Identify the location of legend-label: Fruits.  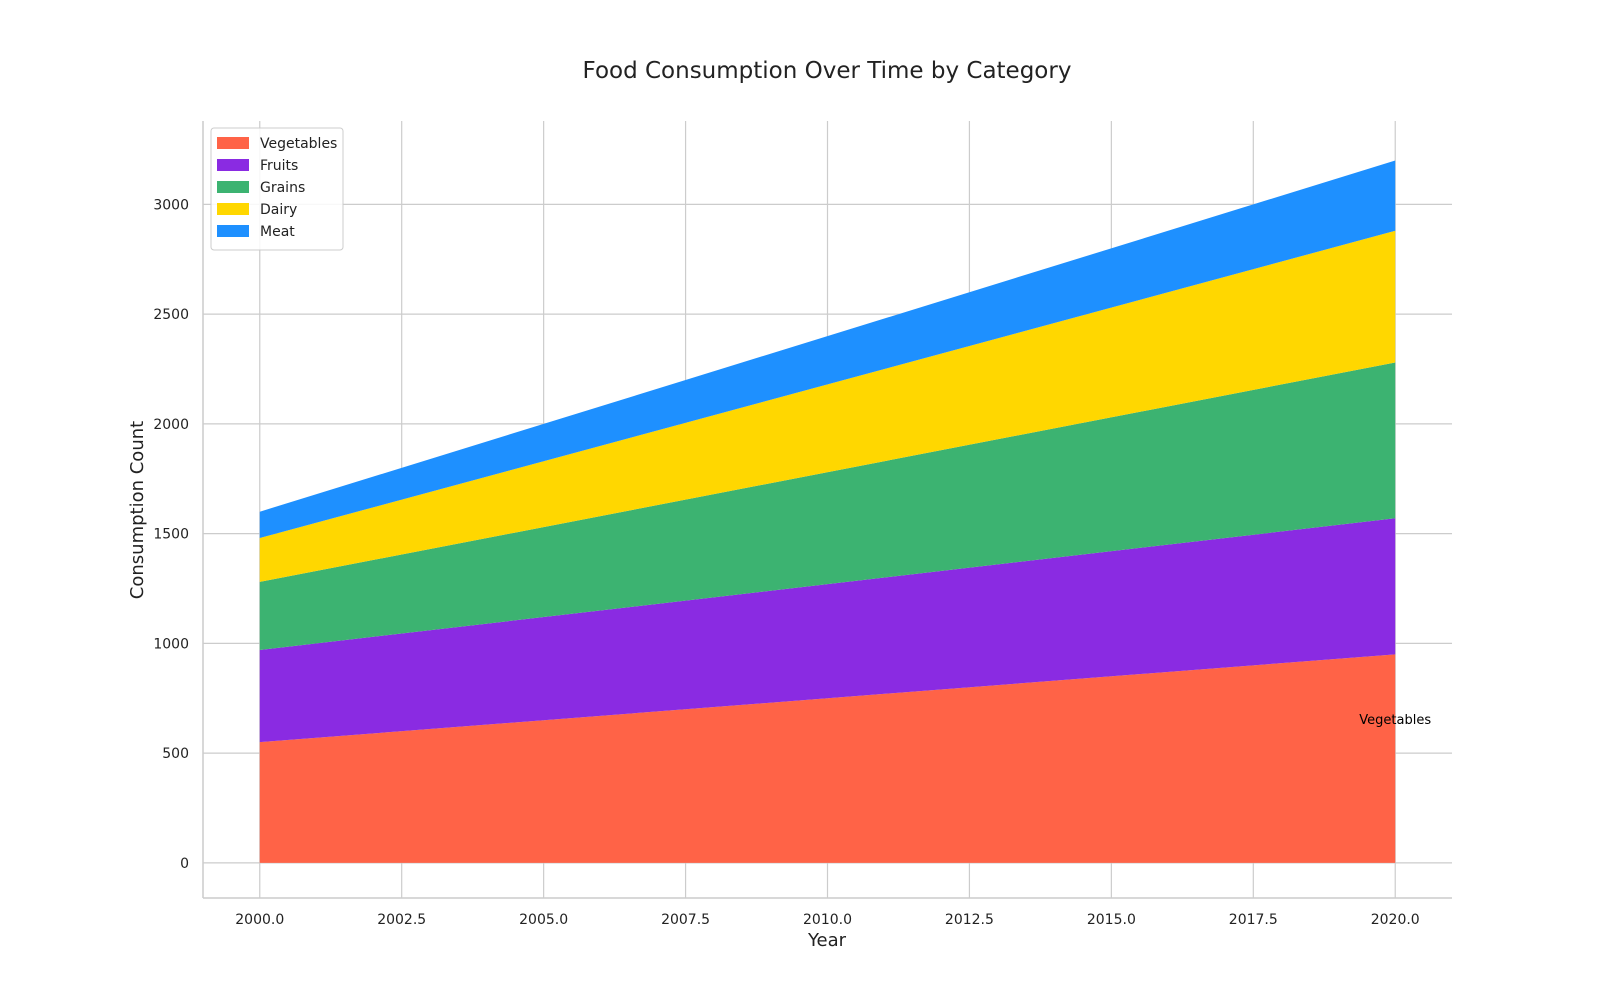
(279, 166).